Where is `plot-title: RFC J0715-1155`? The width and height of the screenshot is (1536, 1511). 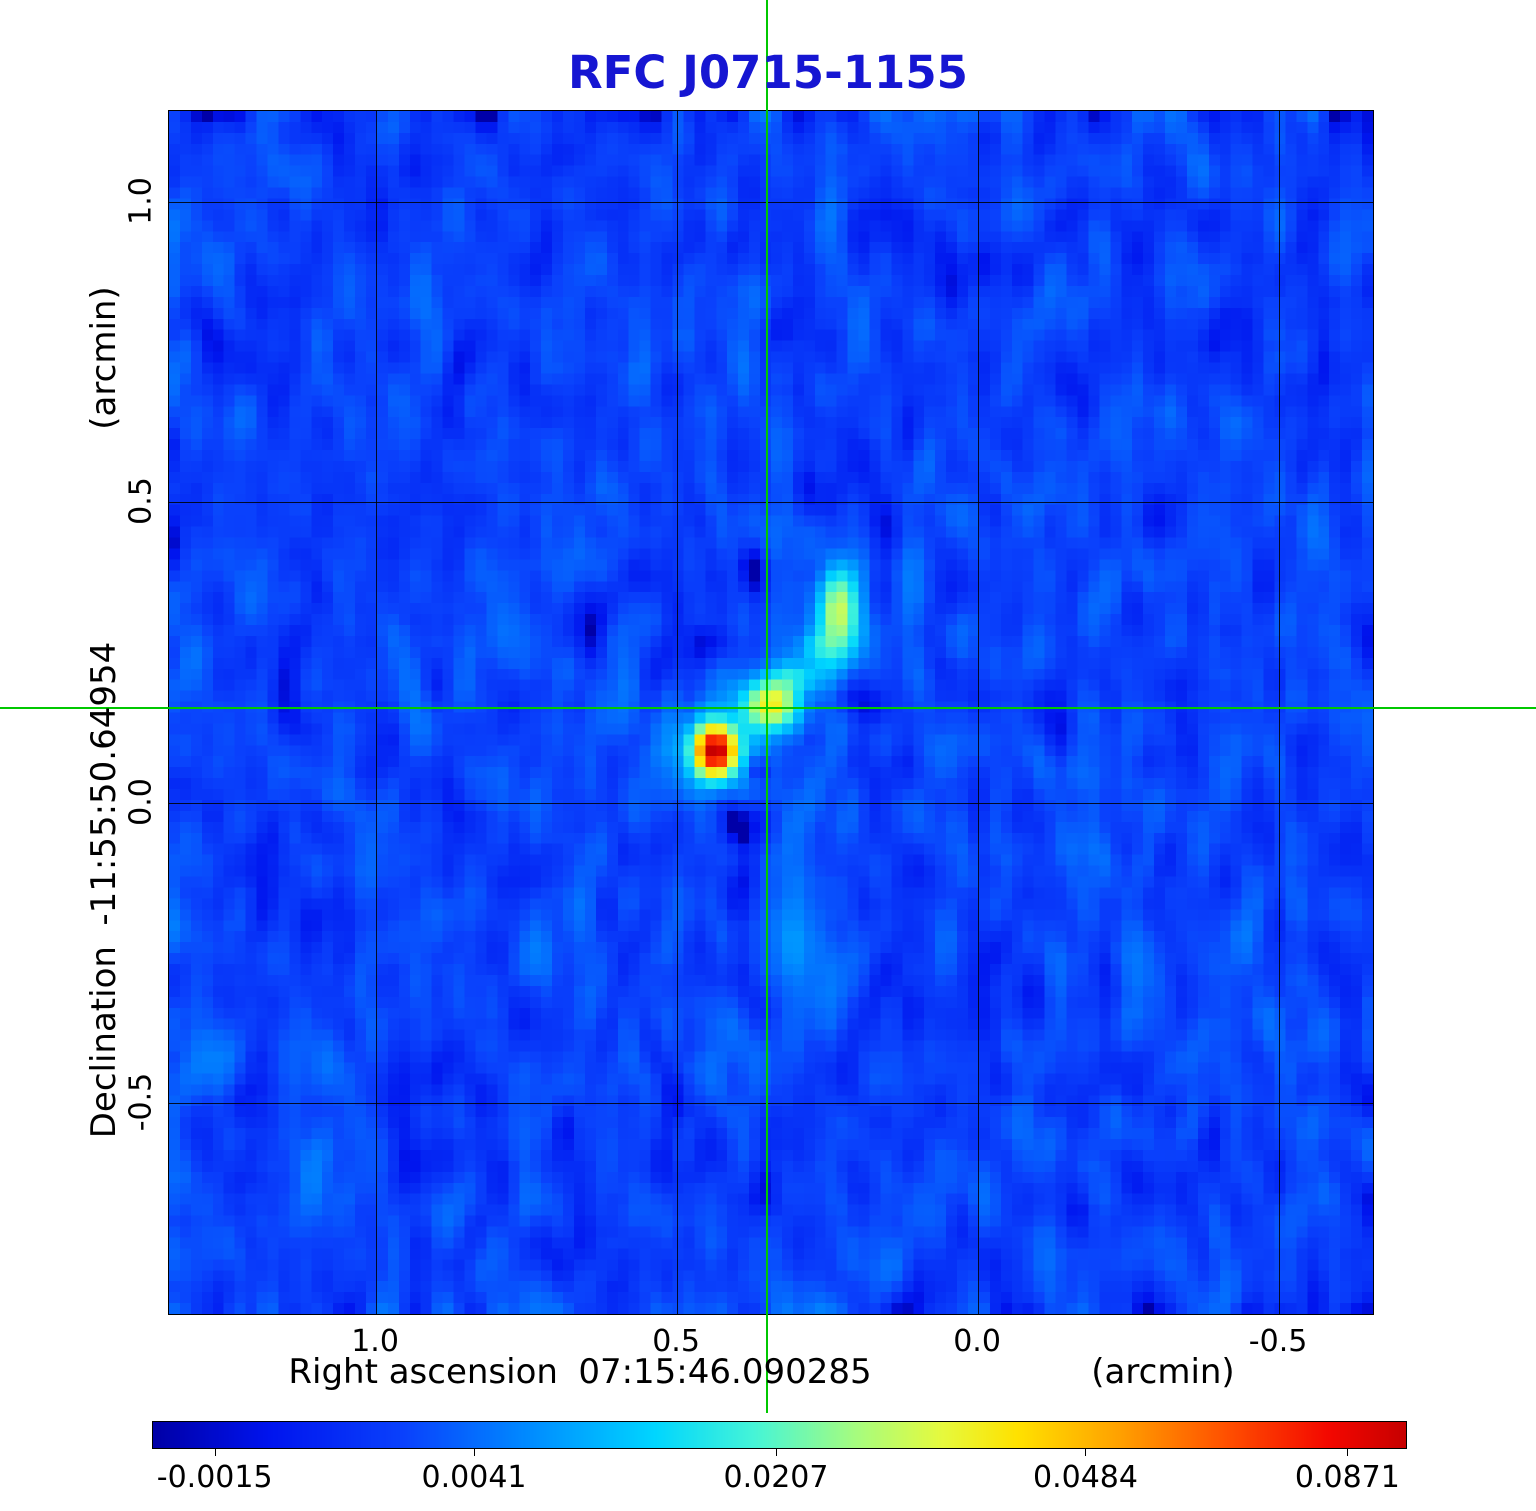 plot-title: RFC J0715-1155 is located at coordinates (768, 72).